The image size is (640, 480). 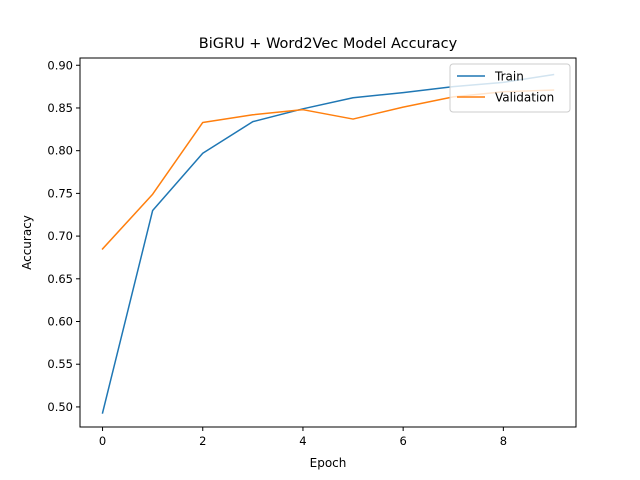 I want to click on legend-label-validation: Validation, so click(x=524, y=98).